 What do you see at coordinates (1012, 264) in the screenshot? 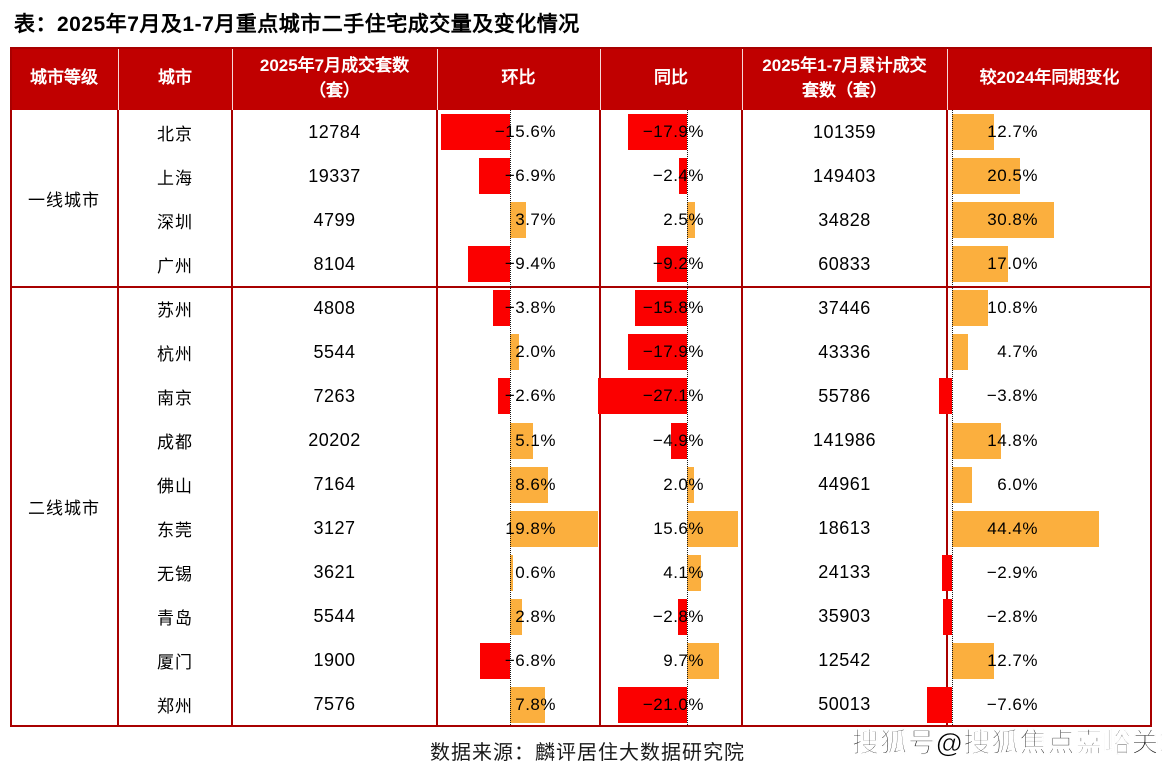
I see `chg-value-label: 17.0%` at bounding box center [1012, 264].